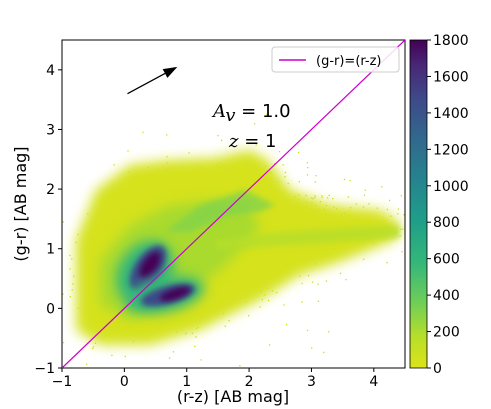  What do you see at coordinates (349, 61) in the screenshot?
I see `legend-label: (g-r)=(r-z)` at bounding box center [349, 61].